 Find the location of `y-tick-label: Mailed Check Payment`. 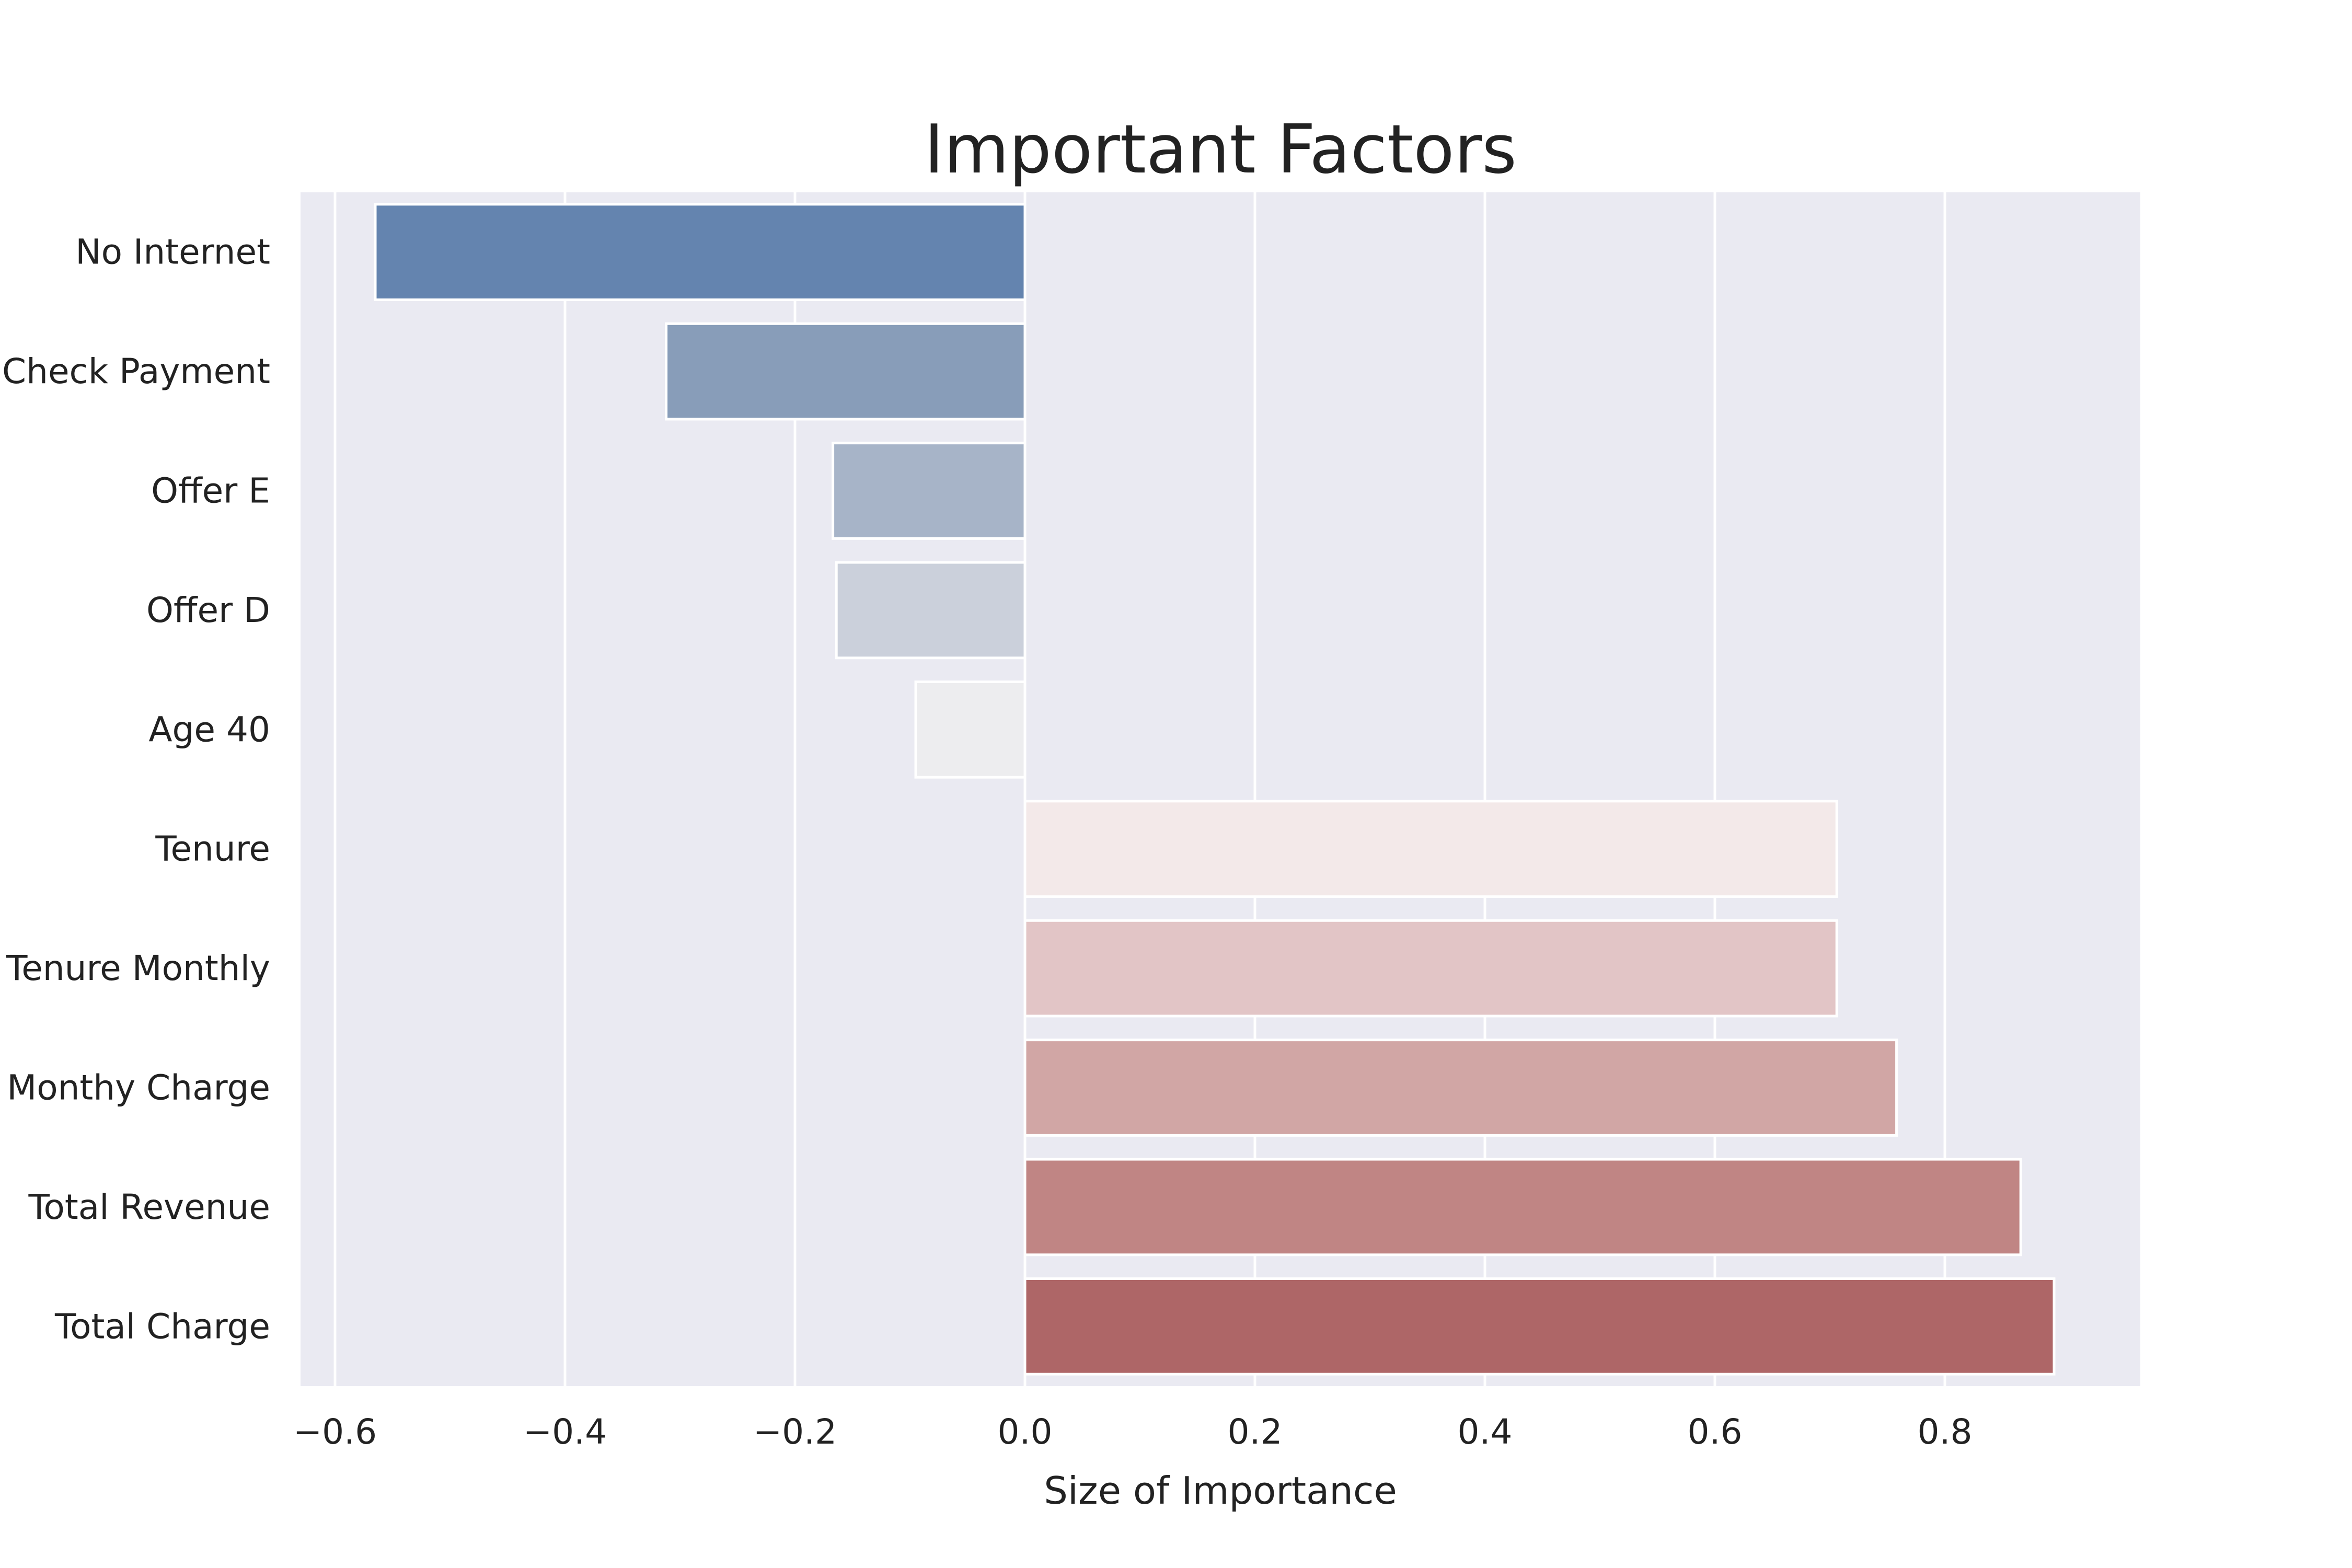

y-tick-label: Mailed Check Payment is located at coordinates (135, 371).